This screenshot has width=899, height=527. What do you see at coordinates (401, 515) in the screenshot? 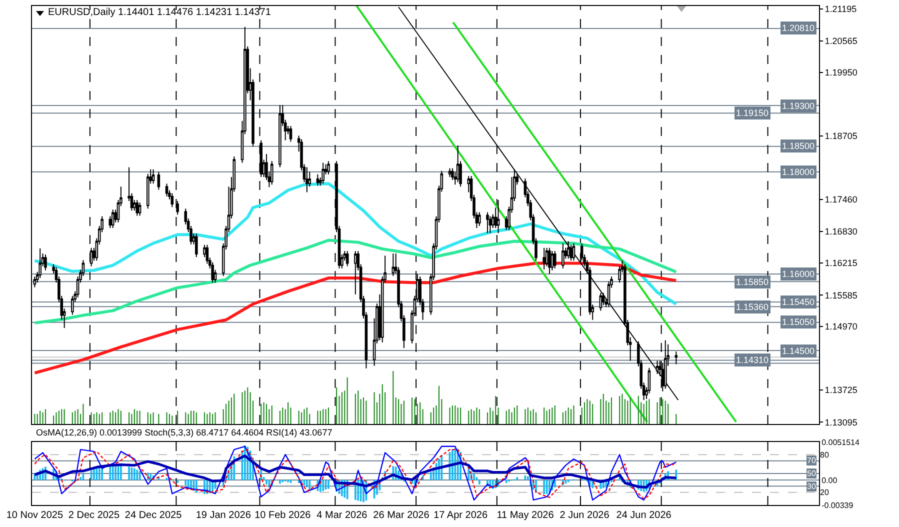
I see `x-tick-label: 26 Mar 2026` at bounding box center [401, 515].